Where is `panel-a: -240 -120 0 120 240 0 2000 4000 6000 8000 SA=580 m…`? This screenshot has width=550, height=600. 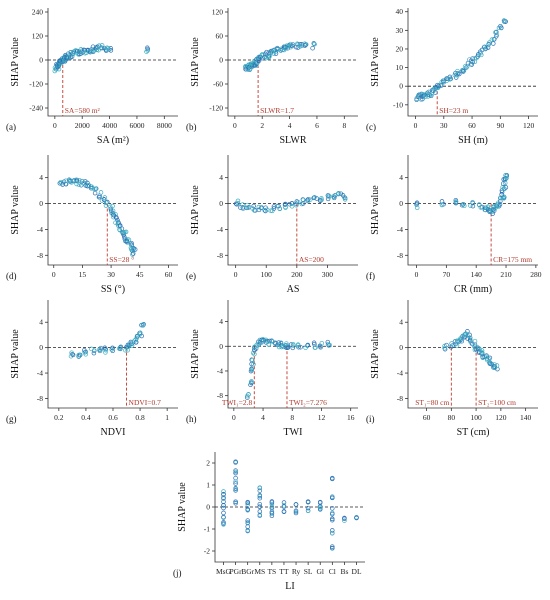
panel-a: -240 -120 0 120 240 0 2000 4000 6000 8000 SA=580 m… is located at coordinates (92, 77).